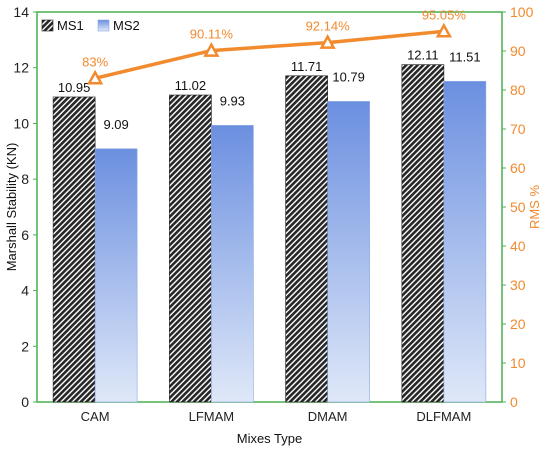  I want to click on y2-tick-label: 100, so click(522, 12).